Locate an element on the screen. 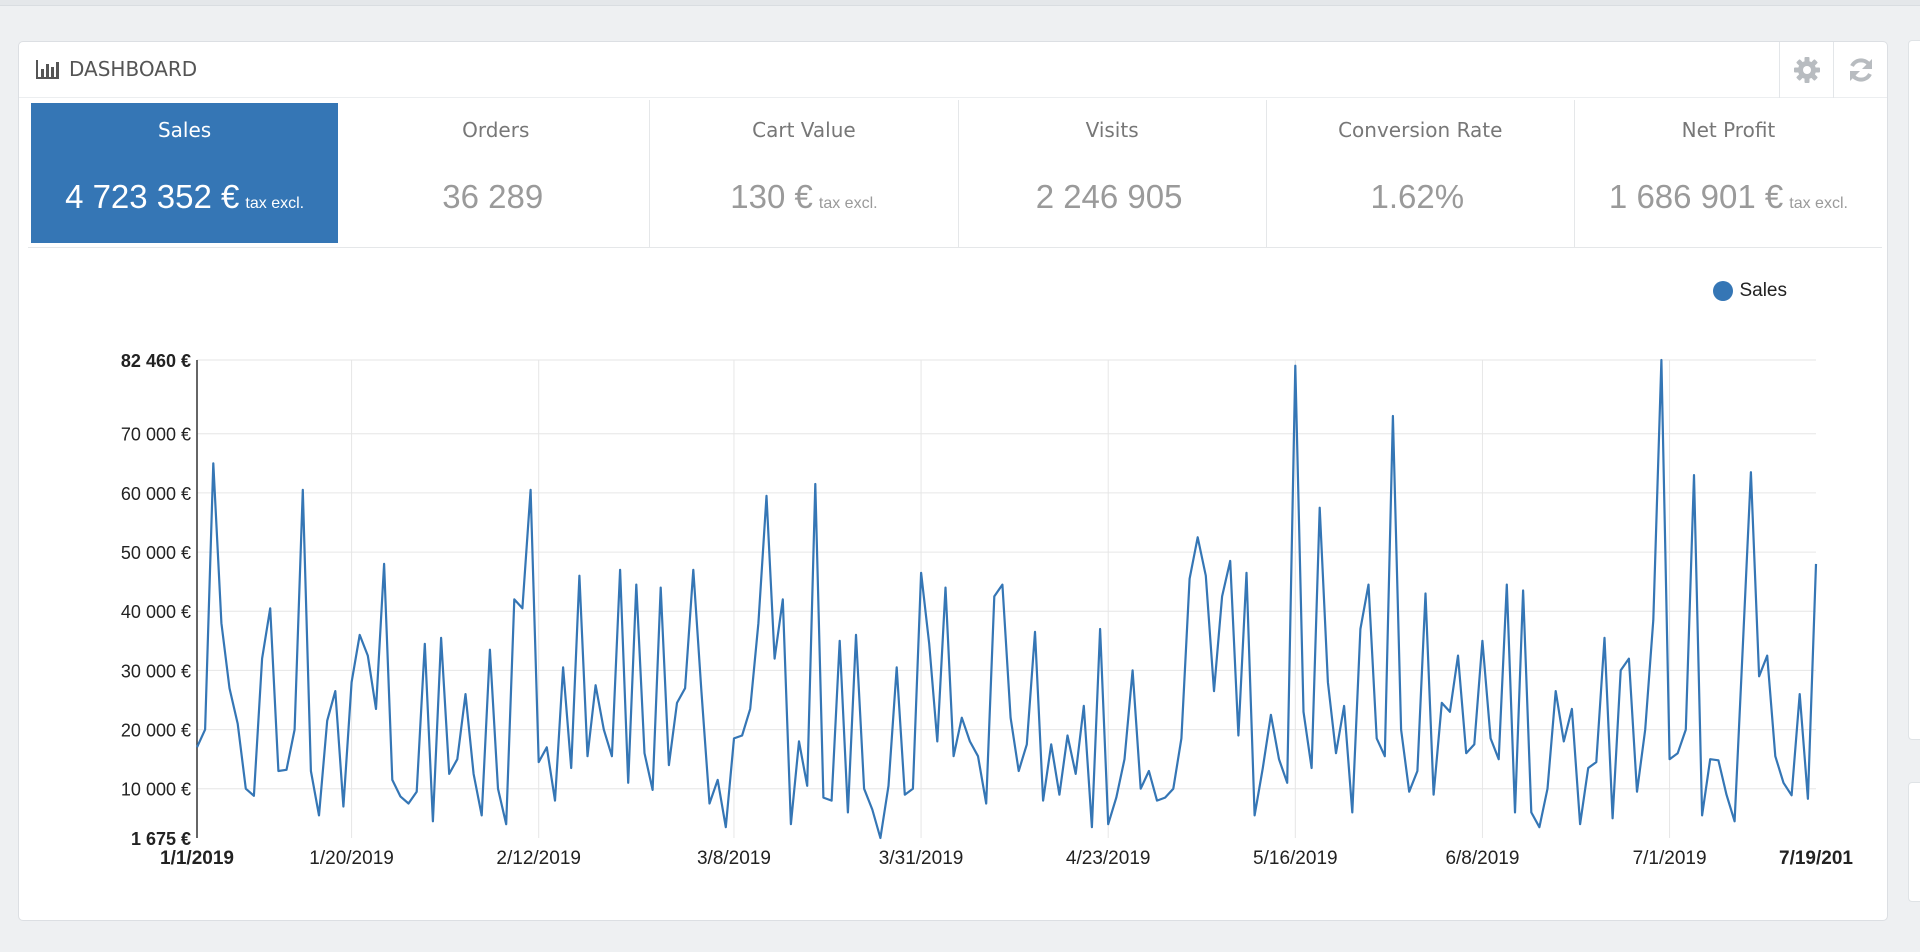 The width and height of the screenshot is (1920, 952). kpi-tab-conversion-rate: Conversion Rate 1.62% is located at coordinates (1421, 173).